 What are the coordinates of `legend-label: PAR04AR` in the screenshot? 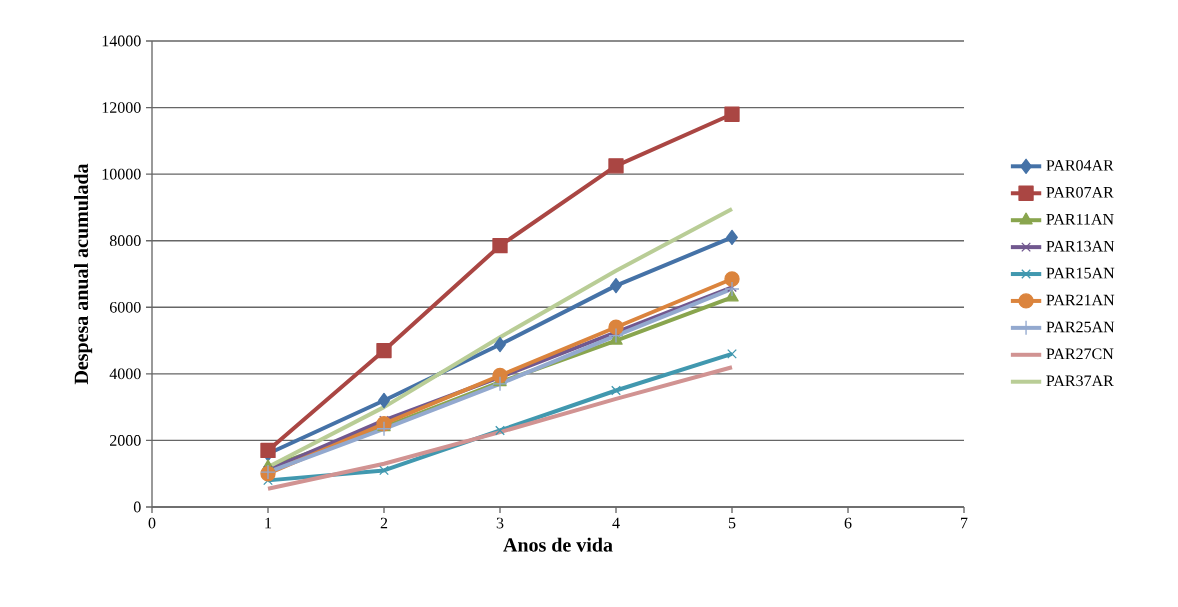 It's located at (1080, 165).